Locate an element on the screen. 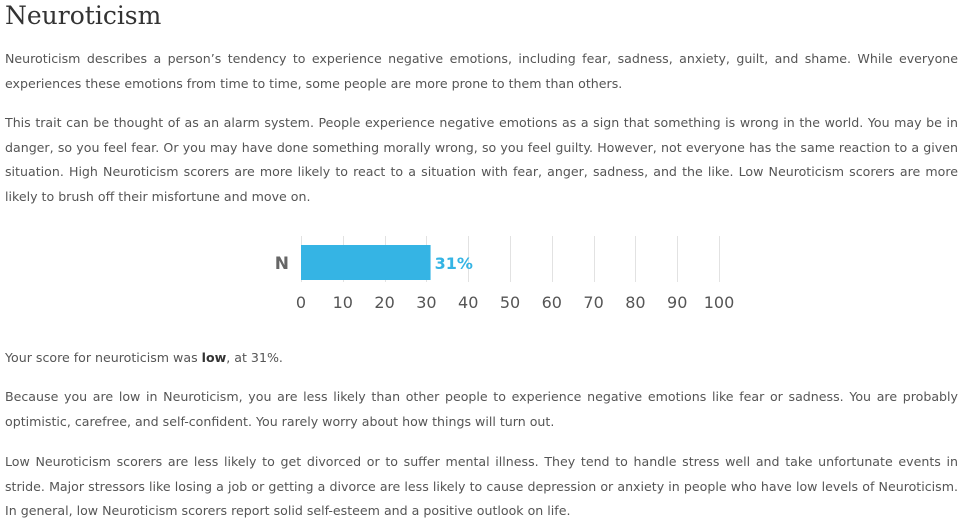  x-tick-label-0: 0 is located at coordinates (301, 302).